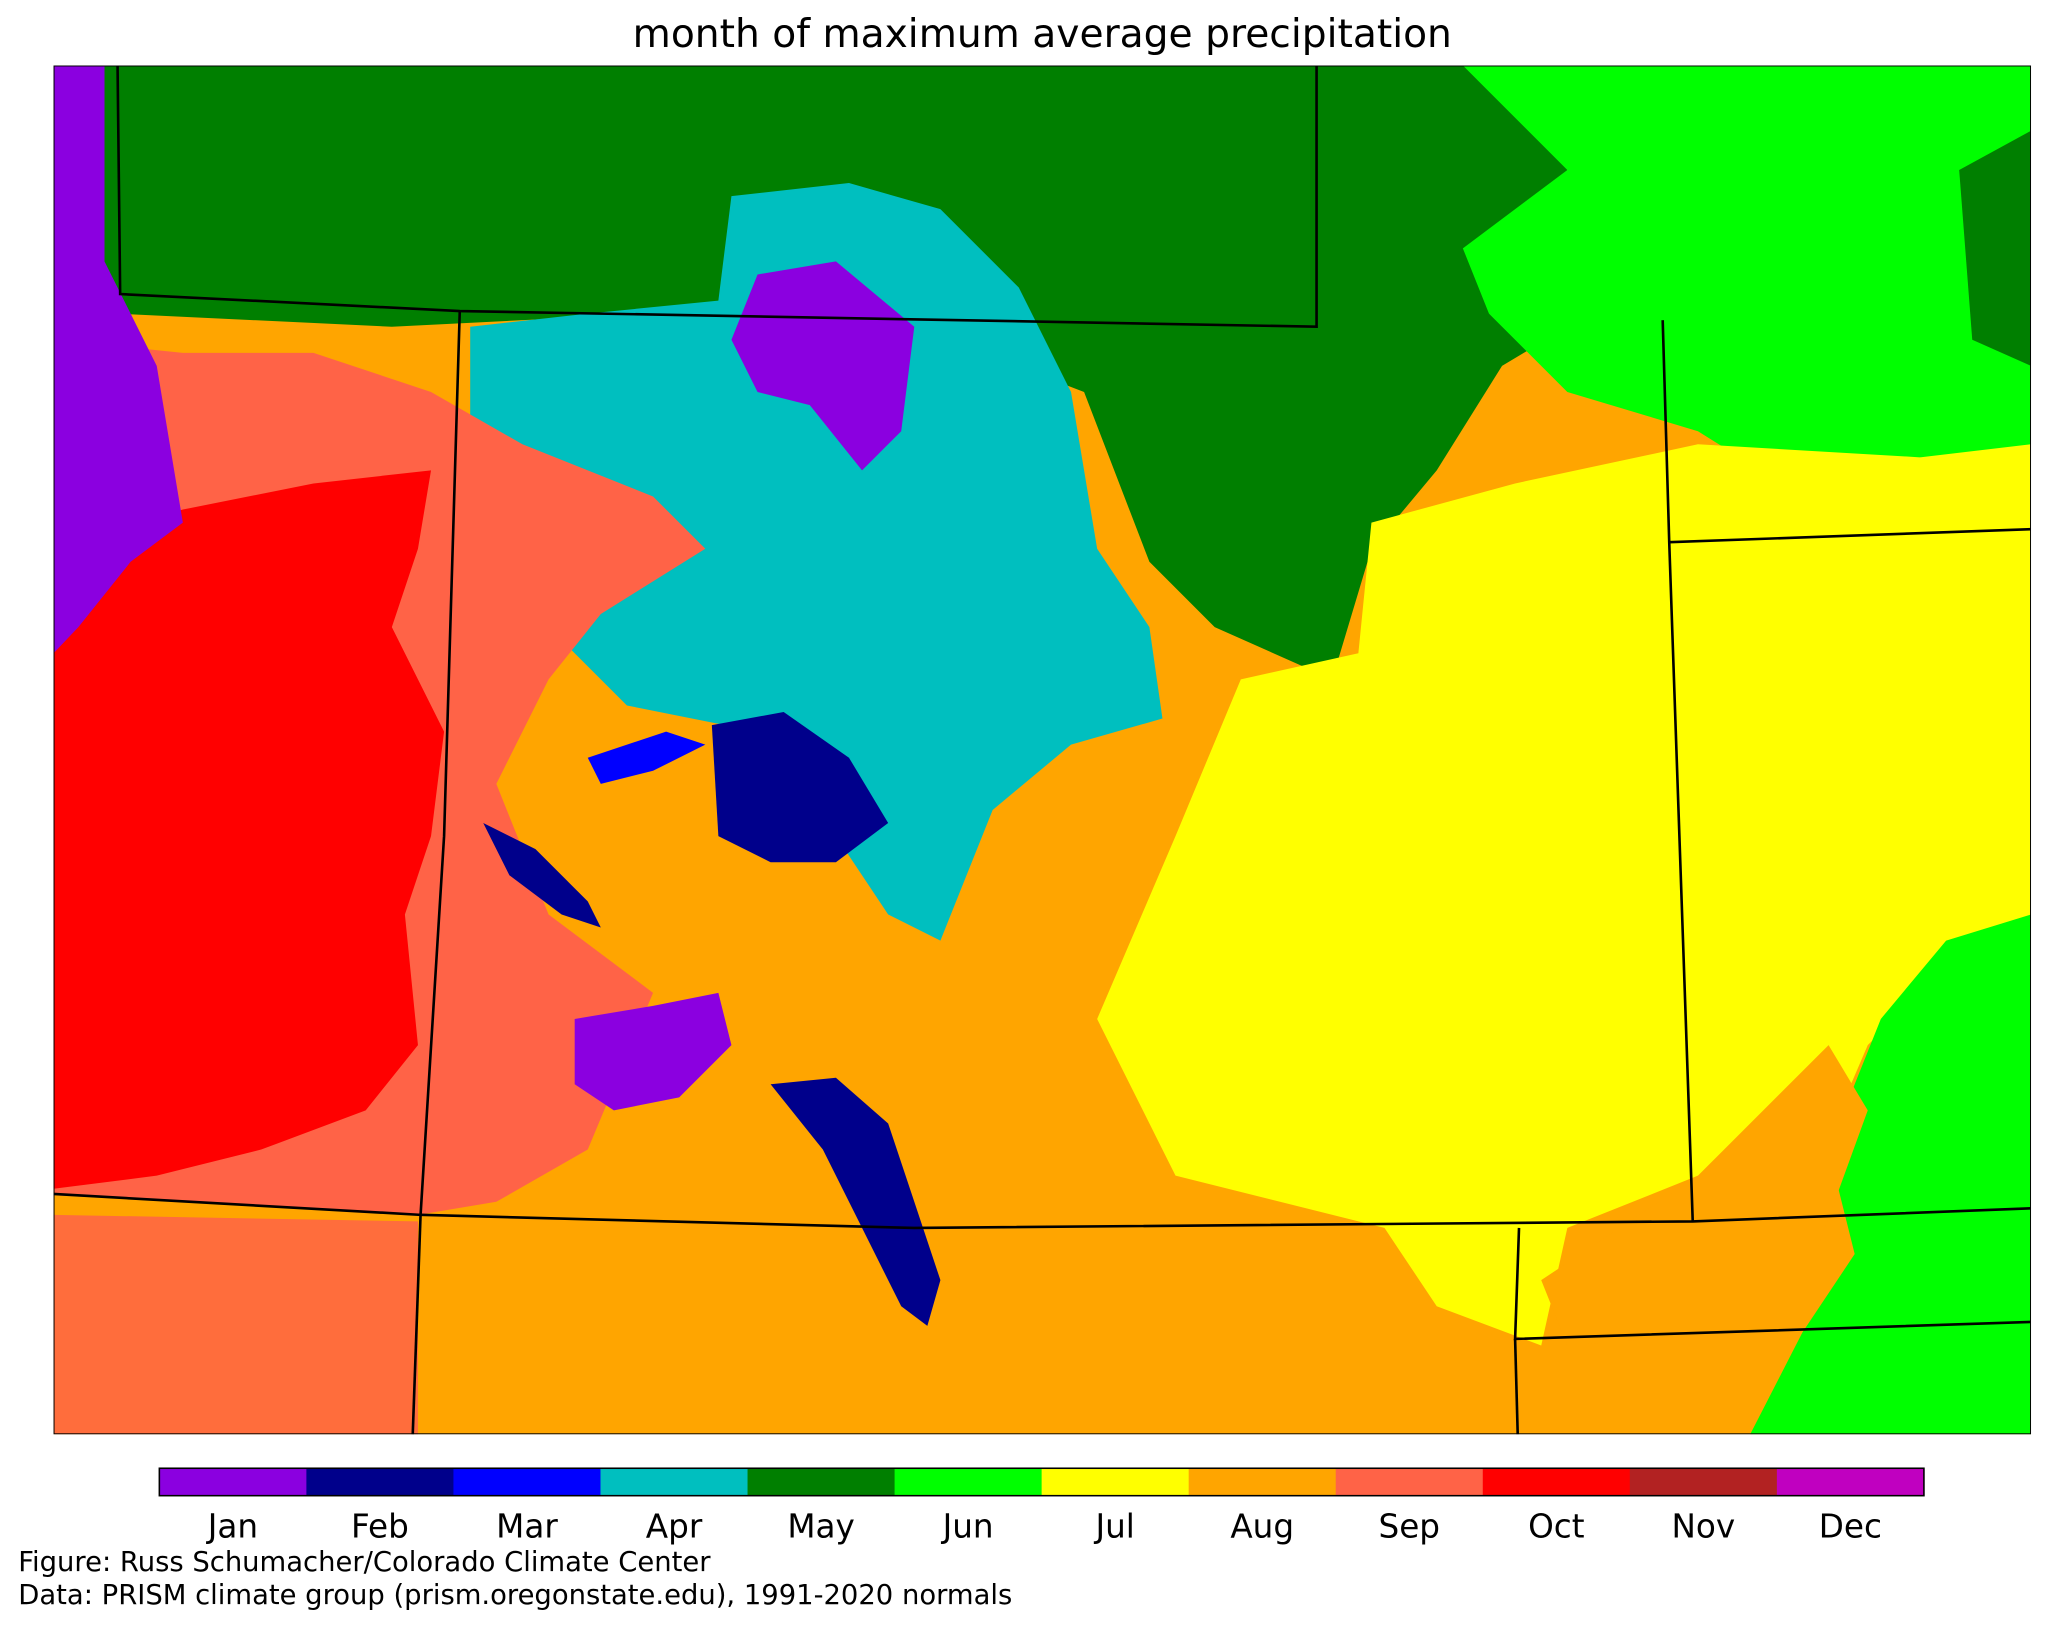 This screenshot has height=1633, width=2048. What do you see at coordinates (249, 829) in the screenshot?
I see `region-oct` at bounding box center [249, 829].